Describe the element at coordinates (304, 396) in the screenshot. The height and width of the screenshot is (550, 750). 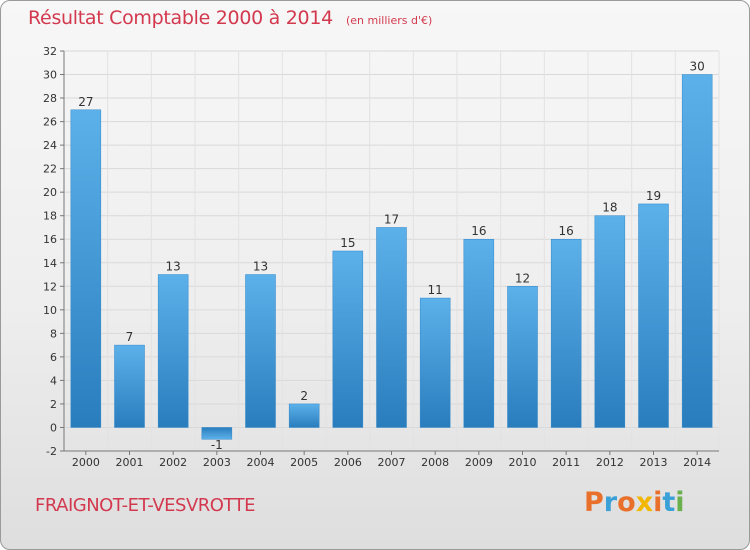
I see `data-label: 2` at that location.